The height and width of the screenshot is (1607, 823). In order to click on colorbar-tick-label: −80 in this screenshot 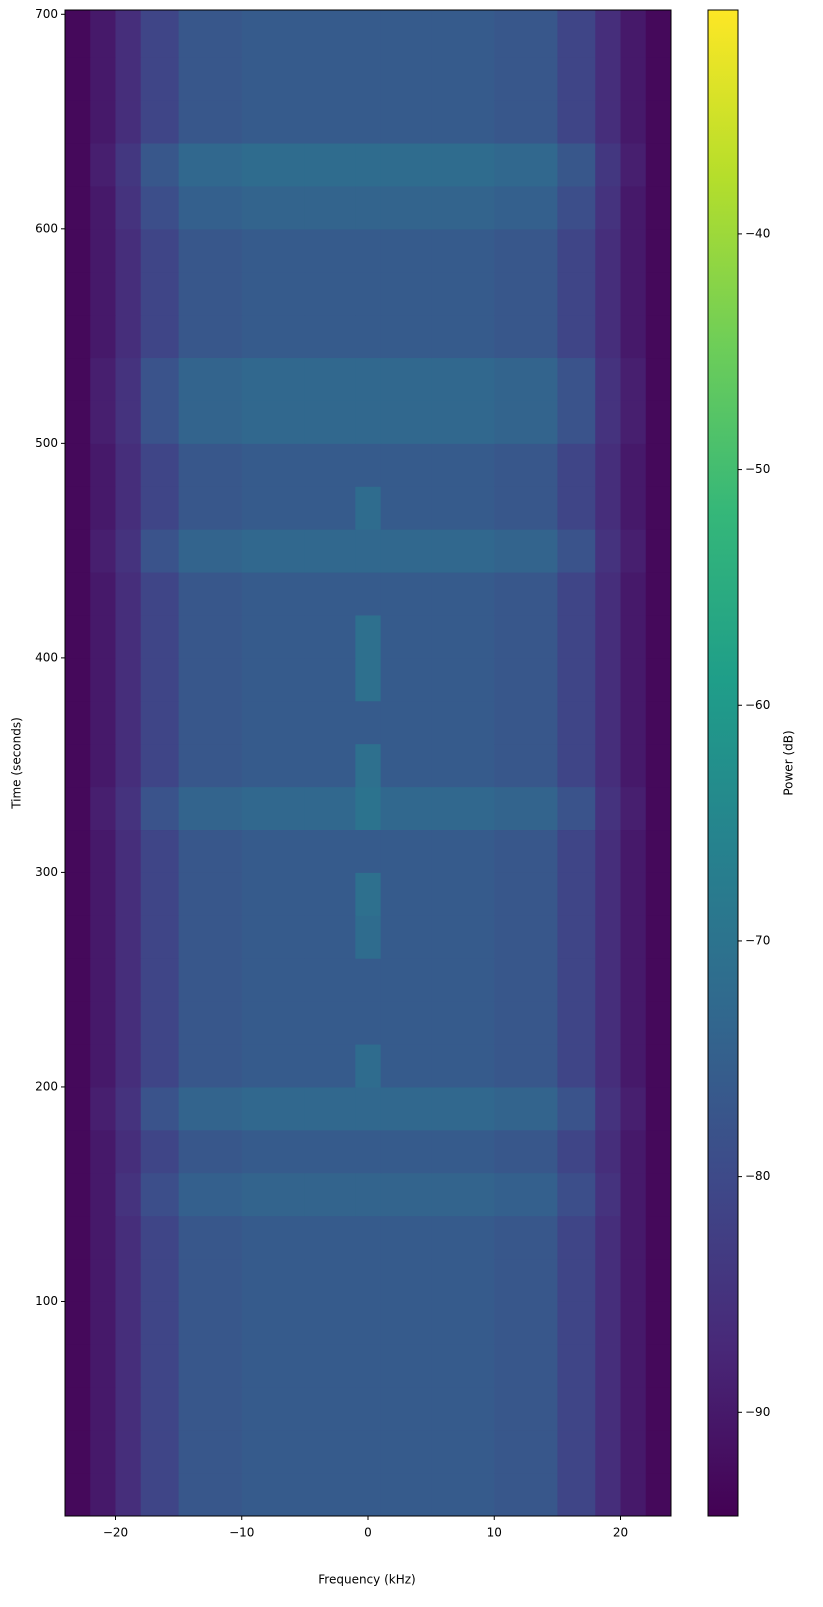, I will do `click(757, 1176)`.